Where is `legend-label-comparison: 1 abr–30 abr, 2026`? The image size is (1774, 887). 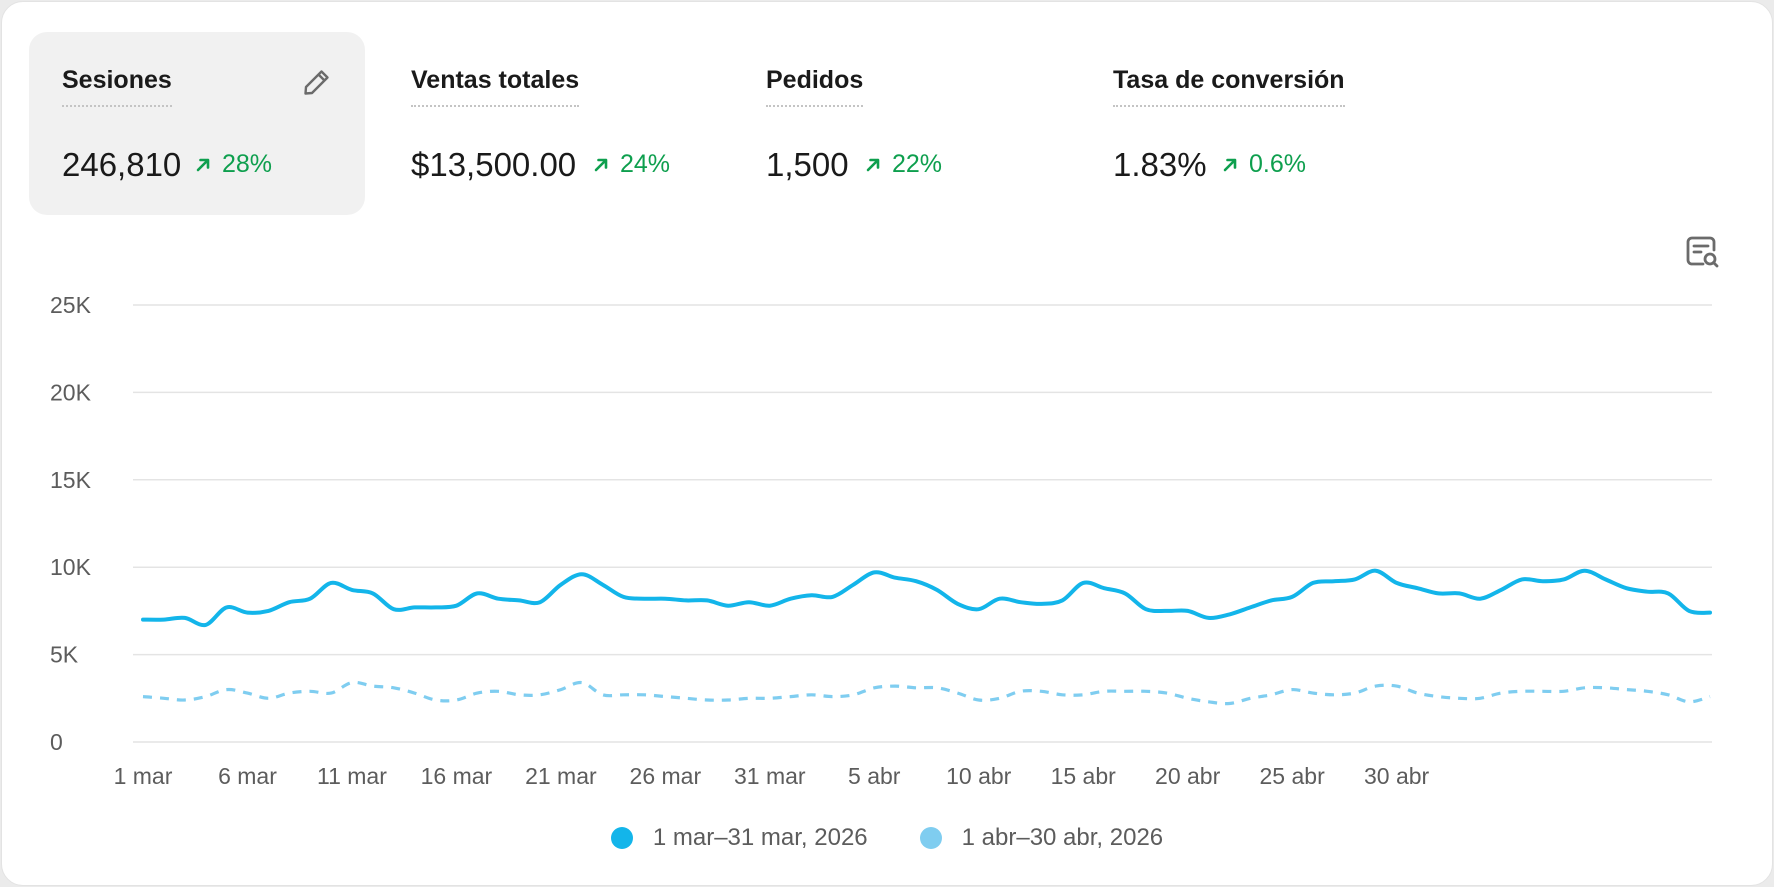
legend-label-comparison: 1 abr–30 abr, 2026 is located at coordinates (1062, 837).